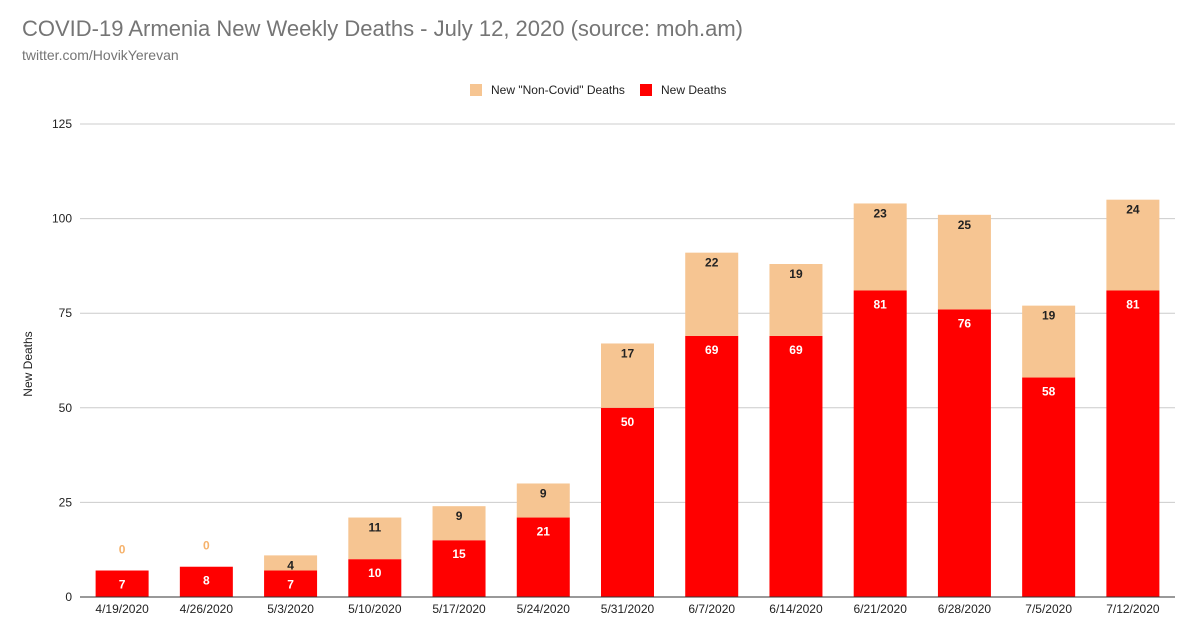  What do you see at coordinates (28, 363) in the screenshot?
I see `y-axis-title: New Deaths` at bounding box center [28, 363].